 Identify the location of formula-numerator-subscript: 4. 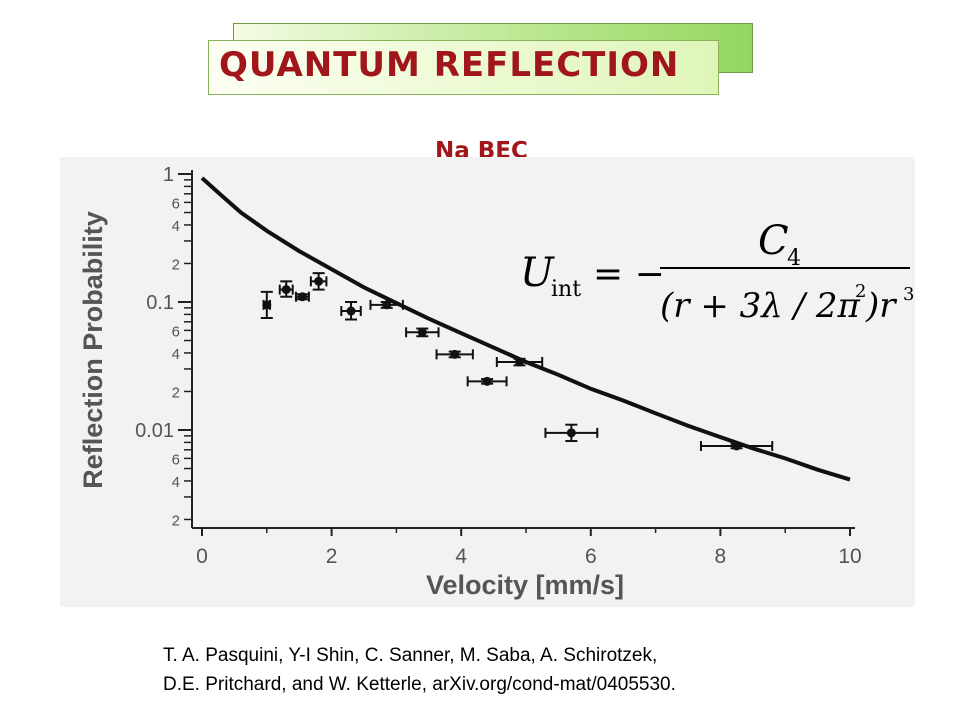
(794, 258).